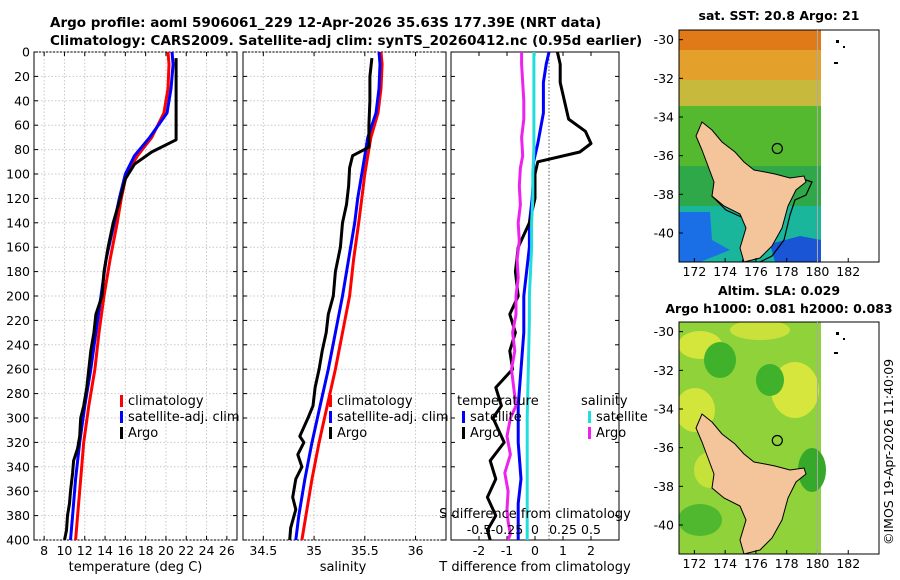  I want to click on legend-label-argo: Argo, so click(352, 433).